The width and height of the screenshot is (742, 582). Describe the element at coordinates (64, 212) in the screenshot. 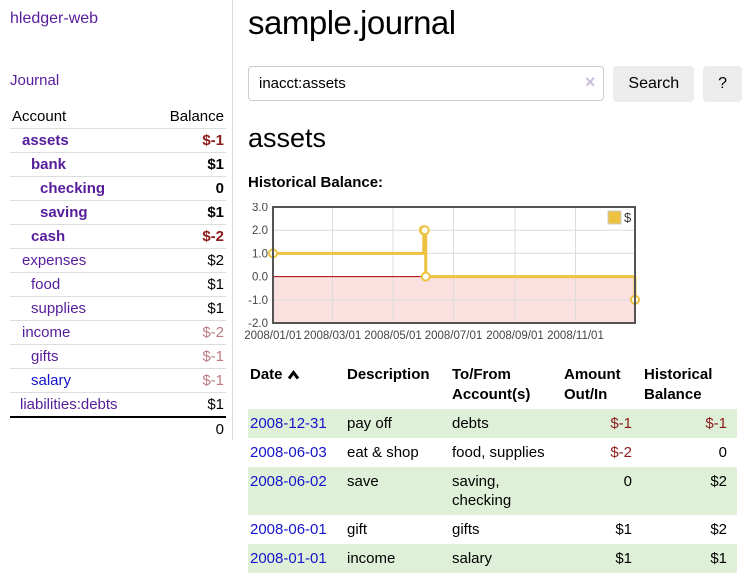

I see `account-link-saving: saving` at that location.